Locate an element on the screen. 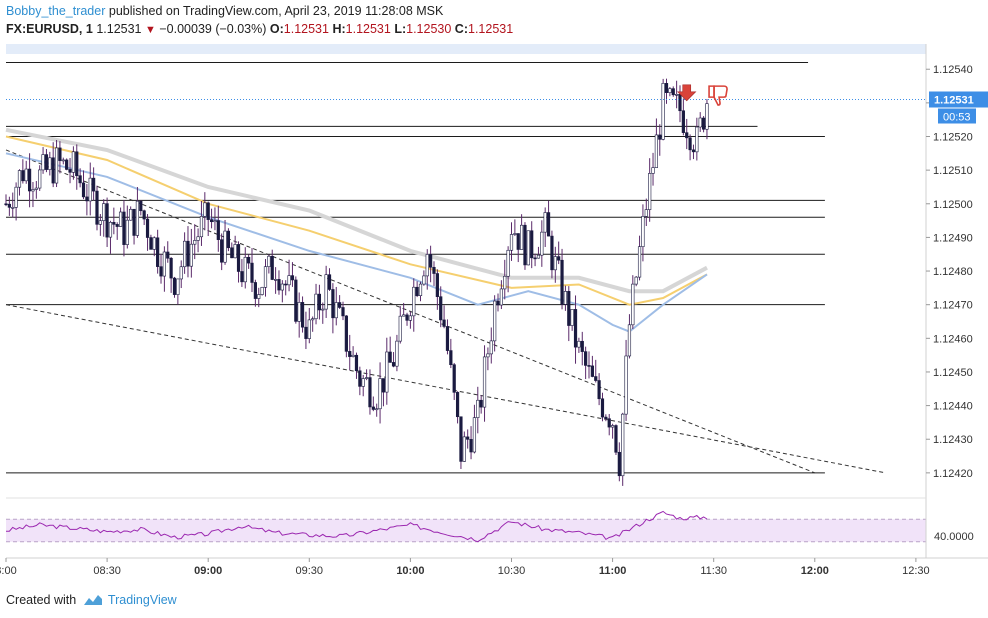  high-label: H: is located at coordinates (339, 29).